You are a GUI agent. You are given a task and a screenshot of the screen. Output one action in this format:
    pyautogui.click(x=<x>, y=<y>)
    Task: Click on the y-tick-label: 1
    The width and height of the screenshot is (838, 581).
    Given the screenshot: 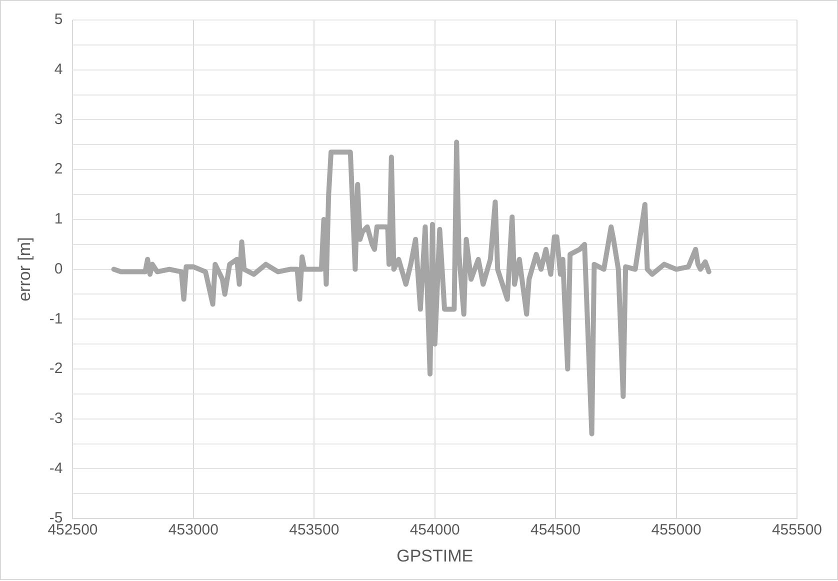 What is the action you would take?
    pyautogui.click(x=58, y=219)
    